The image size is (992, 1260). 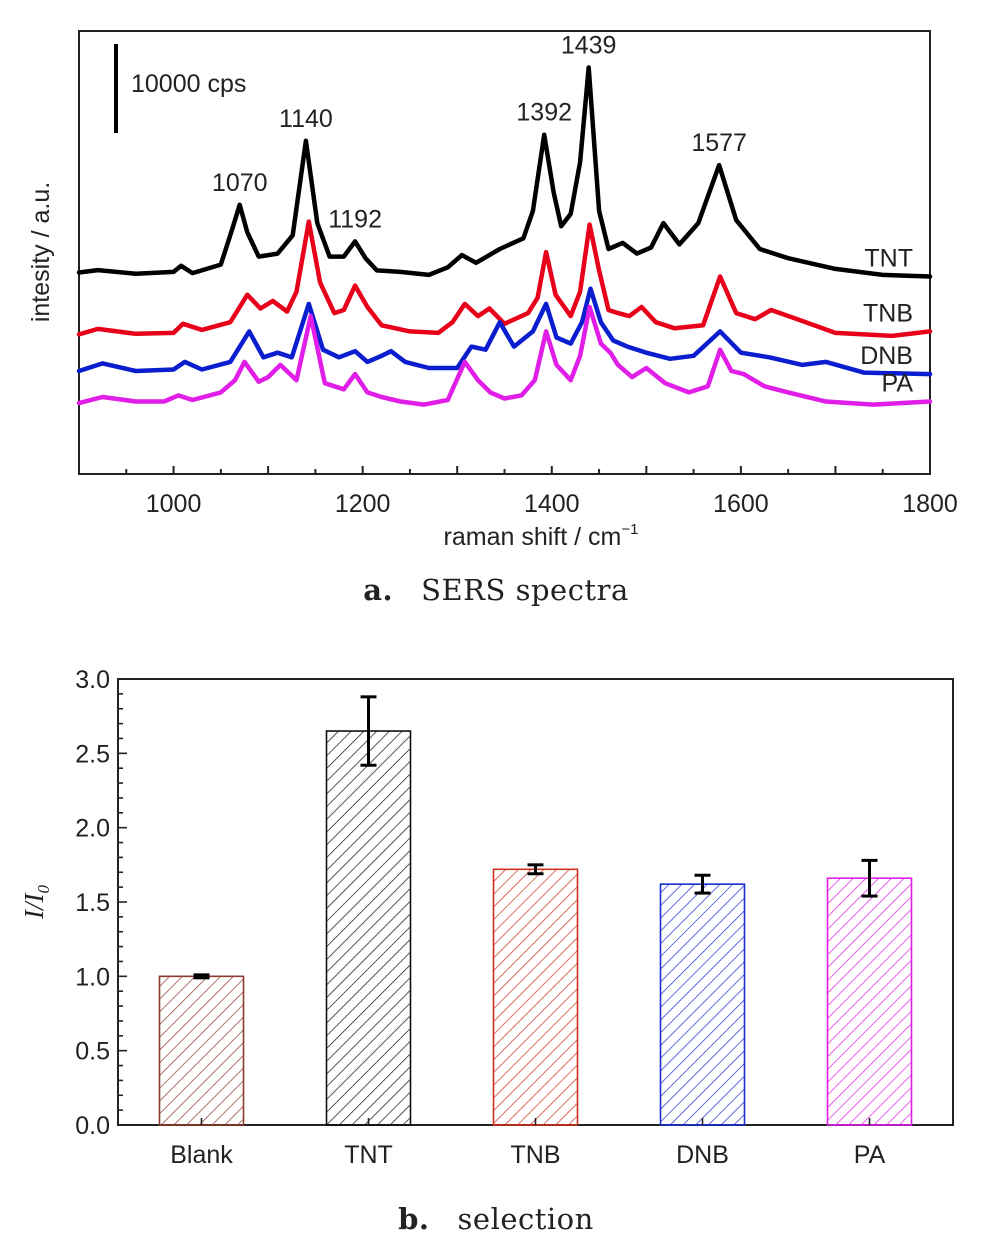 What do you see at coordinates (479, 133) in the screenshot?
I see `spectra-peak-labels: 1070 1140 1192 1392 1439 1577` at bounding box center [479, 133].